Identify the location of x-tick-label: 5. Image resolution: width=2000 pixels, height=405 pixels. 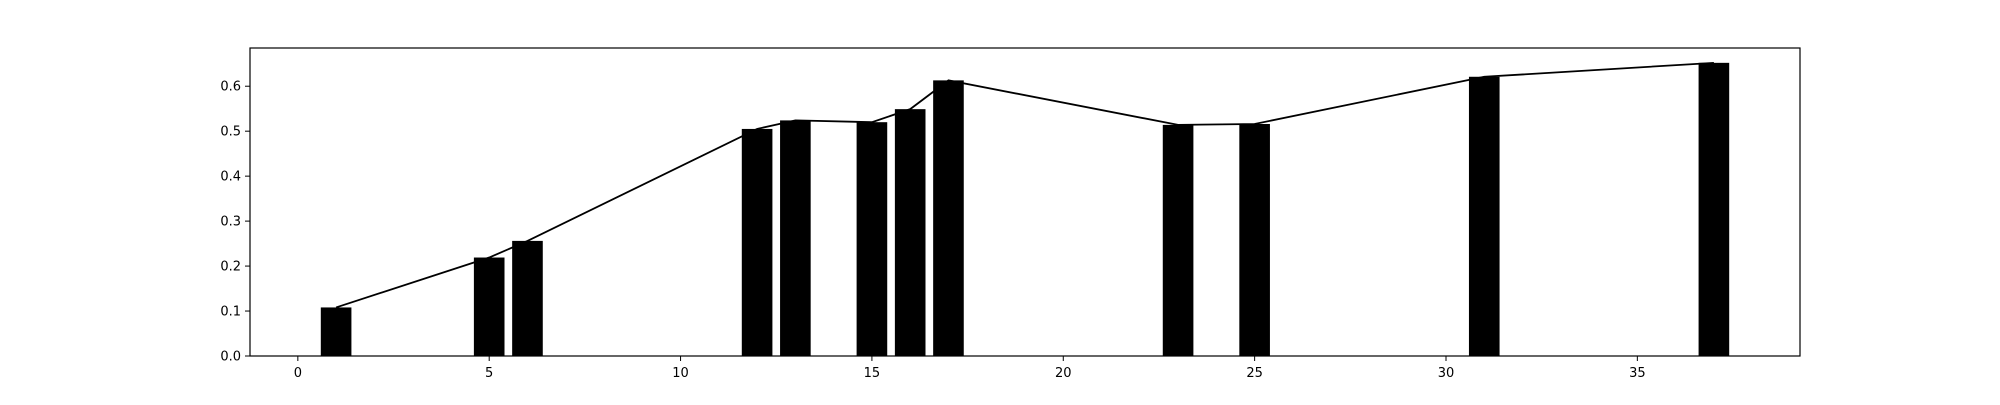
(489, 373).